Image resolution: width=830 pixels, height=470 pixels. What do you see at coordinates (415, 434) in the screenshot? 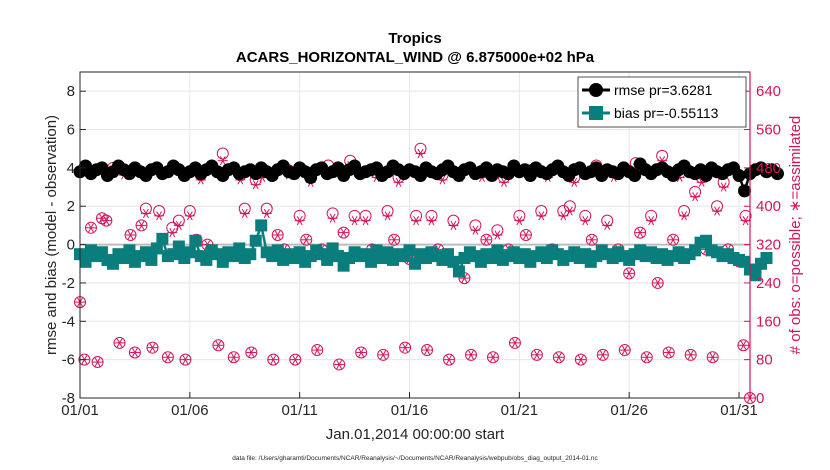
I see `x-axis-label: Jan.01,2014 00:00:00 start` at bounding box center [415, 434].